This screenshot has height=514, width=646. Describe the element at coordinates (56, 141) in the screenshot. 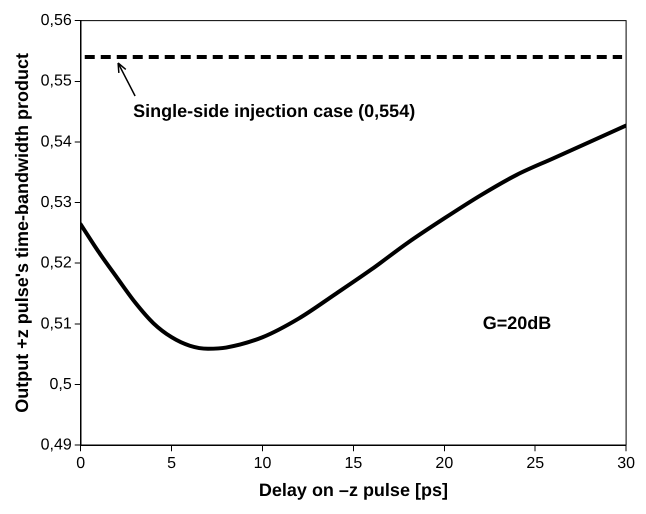

I see `y-tick-label: 0,54` at that location.